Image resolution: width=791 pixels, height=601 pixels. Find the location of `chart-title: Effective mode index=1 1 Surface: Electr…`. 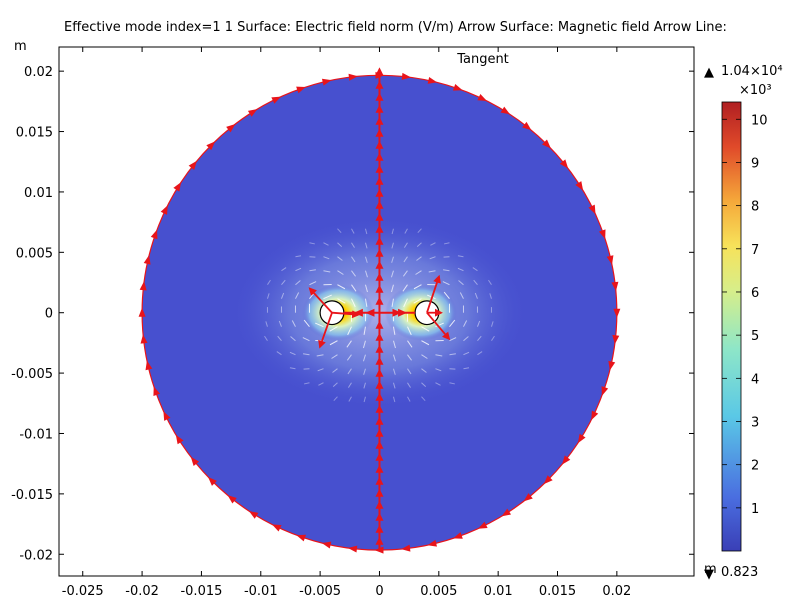

chart-title: Effective mode index=1 1 Surface: Electr… is located at coordinates (395, 44).